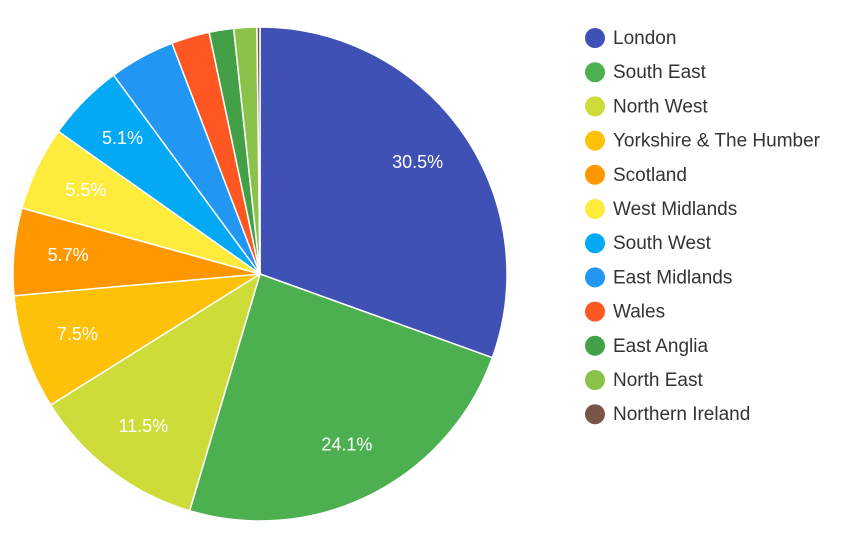 The width and height of the screenshot is (850, 534). What do you see at coordinates (717, 141) in the screenshot?
I see `legend-label: Yorkshire & The Humber` at bounding box center [717, 141].